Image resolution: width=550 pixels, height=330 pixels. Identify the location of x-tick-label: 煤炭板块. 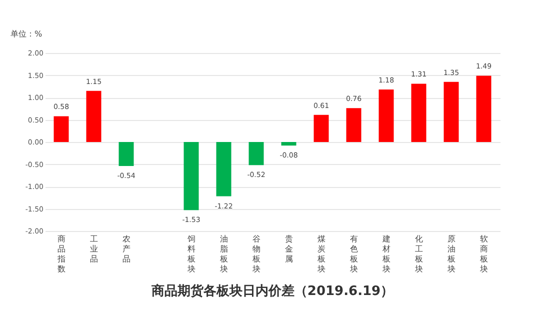
(321, 254).